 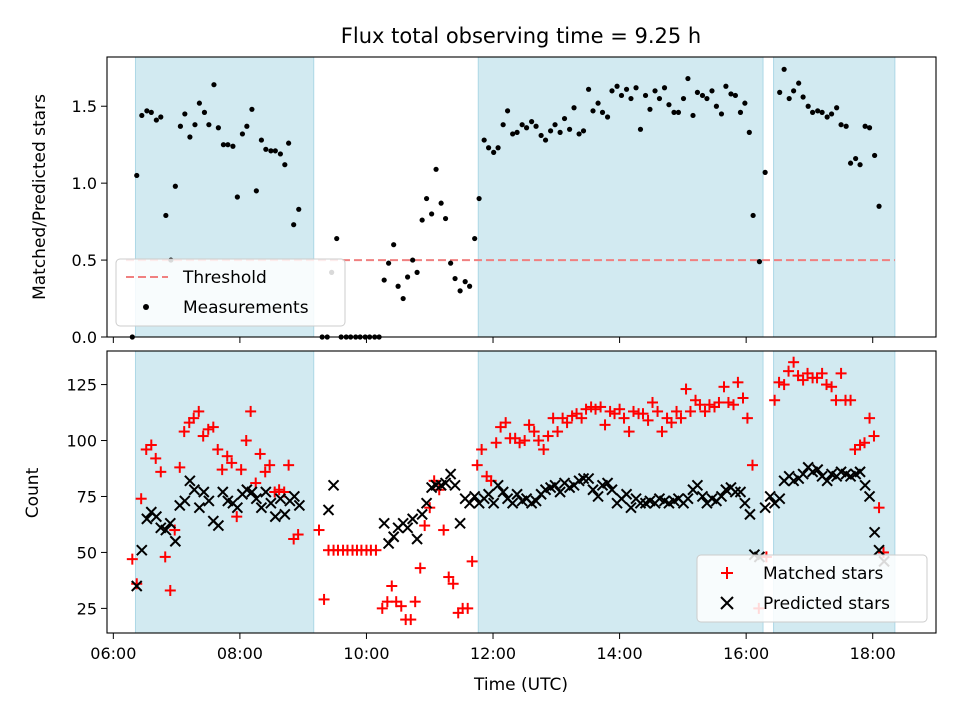 What do you see at coordinates (246, 308) in the screenshot?
I see `legend-measurements-label: Measurements` at bounding box center [246, 308].